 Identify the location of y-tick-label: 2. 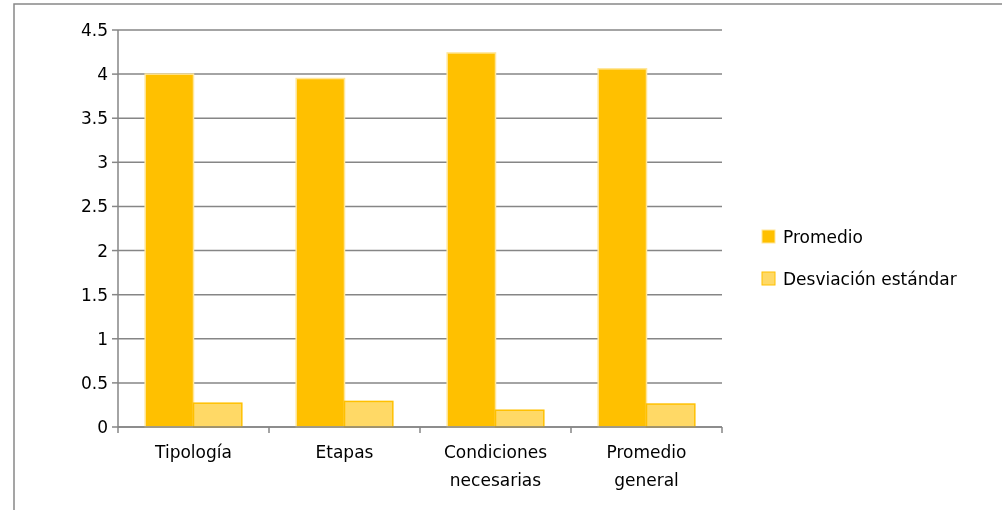
(102, 250).